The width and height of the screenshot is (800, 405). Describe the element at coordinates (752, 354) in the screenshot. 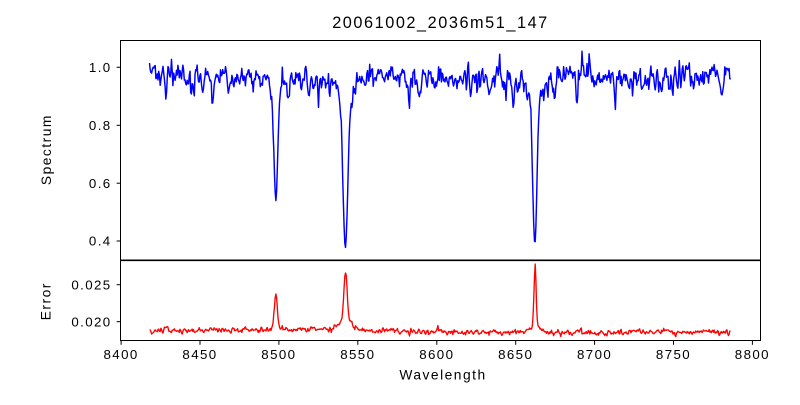

I see `svg-text: 8800` at that location.